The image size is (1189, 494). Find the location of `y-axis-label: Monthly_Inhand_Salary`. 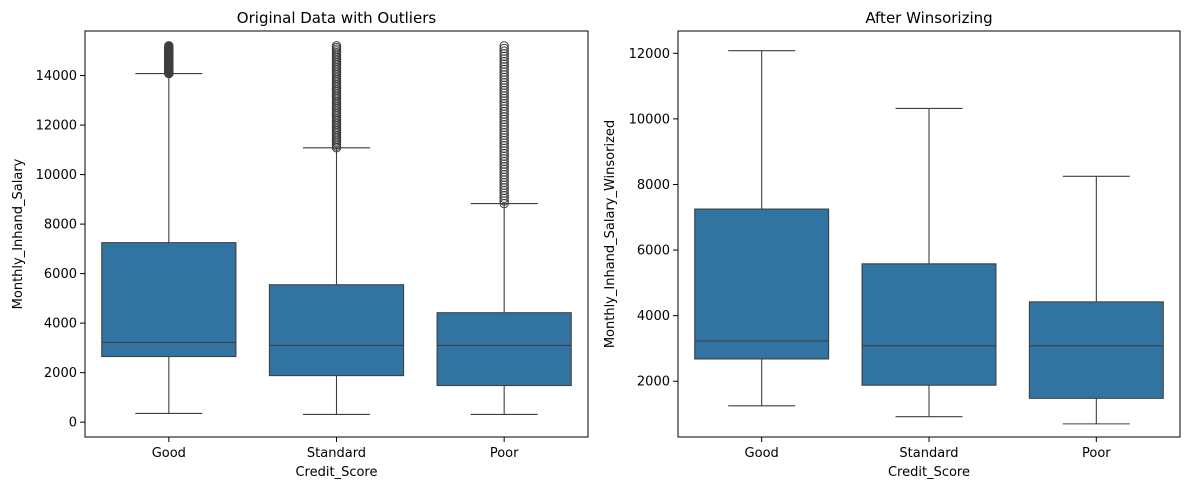

y-axis-label: Monthly_Inhand_Salary is located at coordinates (18, 233).